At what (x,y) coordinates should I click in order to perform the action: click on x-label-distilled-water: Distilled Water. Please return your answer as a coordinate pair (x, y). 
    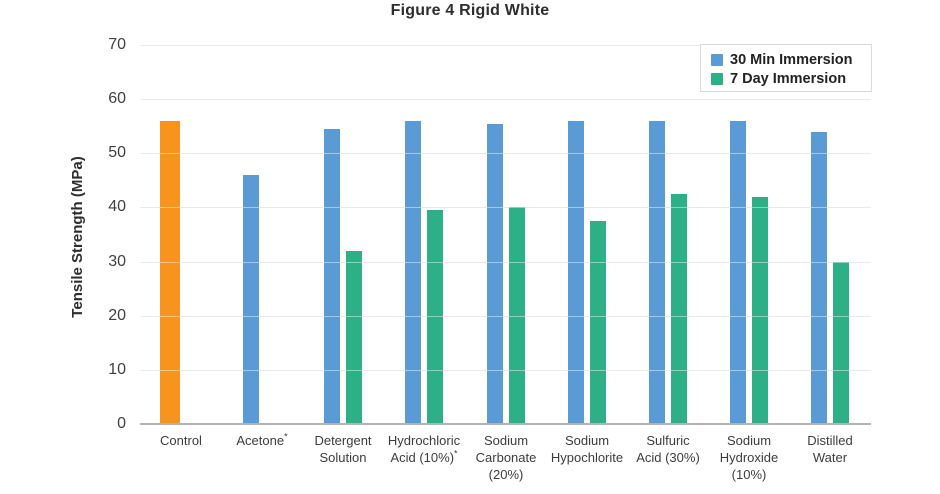
    Looking at the image, I should click on (830, 449).